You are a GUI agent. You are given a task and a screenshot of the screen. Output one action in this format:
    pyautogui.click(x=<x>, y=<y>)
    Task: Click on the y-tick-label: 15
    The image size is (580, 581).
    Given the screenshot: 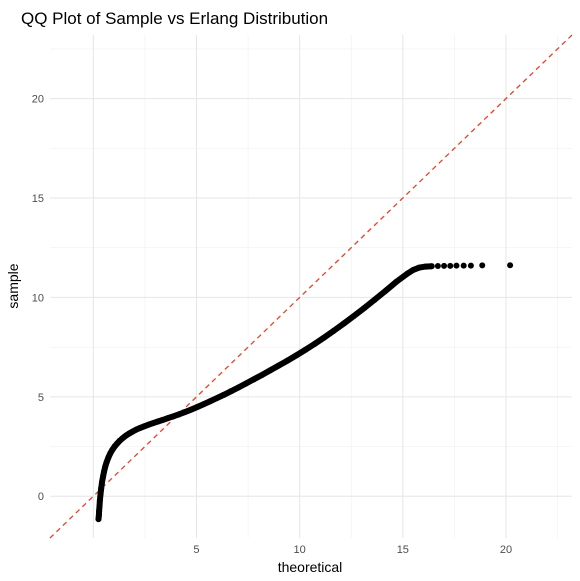 What is the action you would take?
    pyautogui.click(x=38, y=199)
    